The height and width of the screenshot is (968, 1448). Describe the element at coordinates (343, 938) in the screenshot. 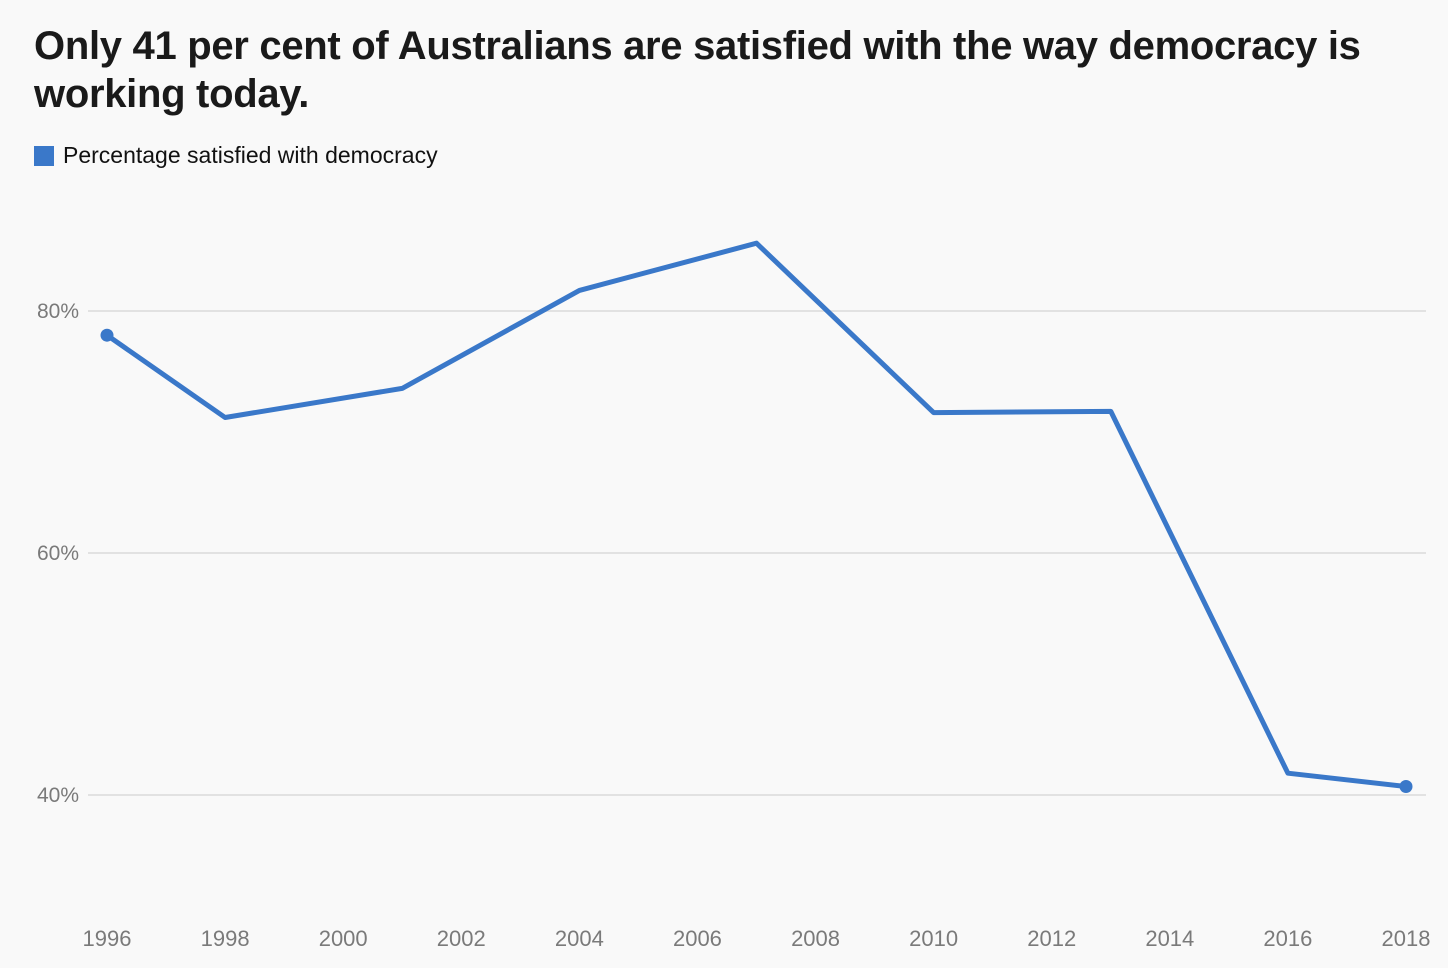

I see `x-tick-label: 2000` at that location.